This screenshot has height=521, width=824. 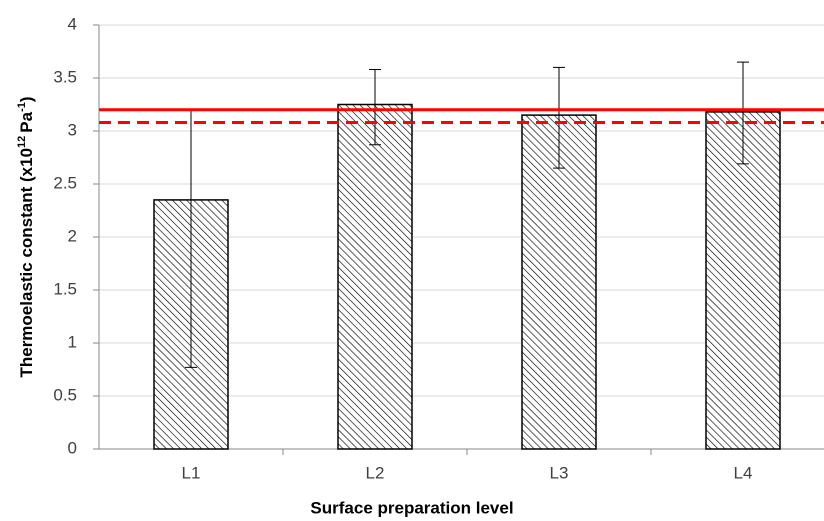 I want to click on y-axis-label: Thermoelastic constant (x1012 Pa-1), so click(x=26, y=236).